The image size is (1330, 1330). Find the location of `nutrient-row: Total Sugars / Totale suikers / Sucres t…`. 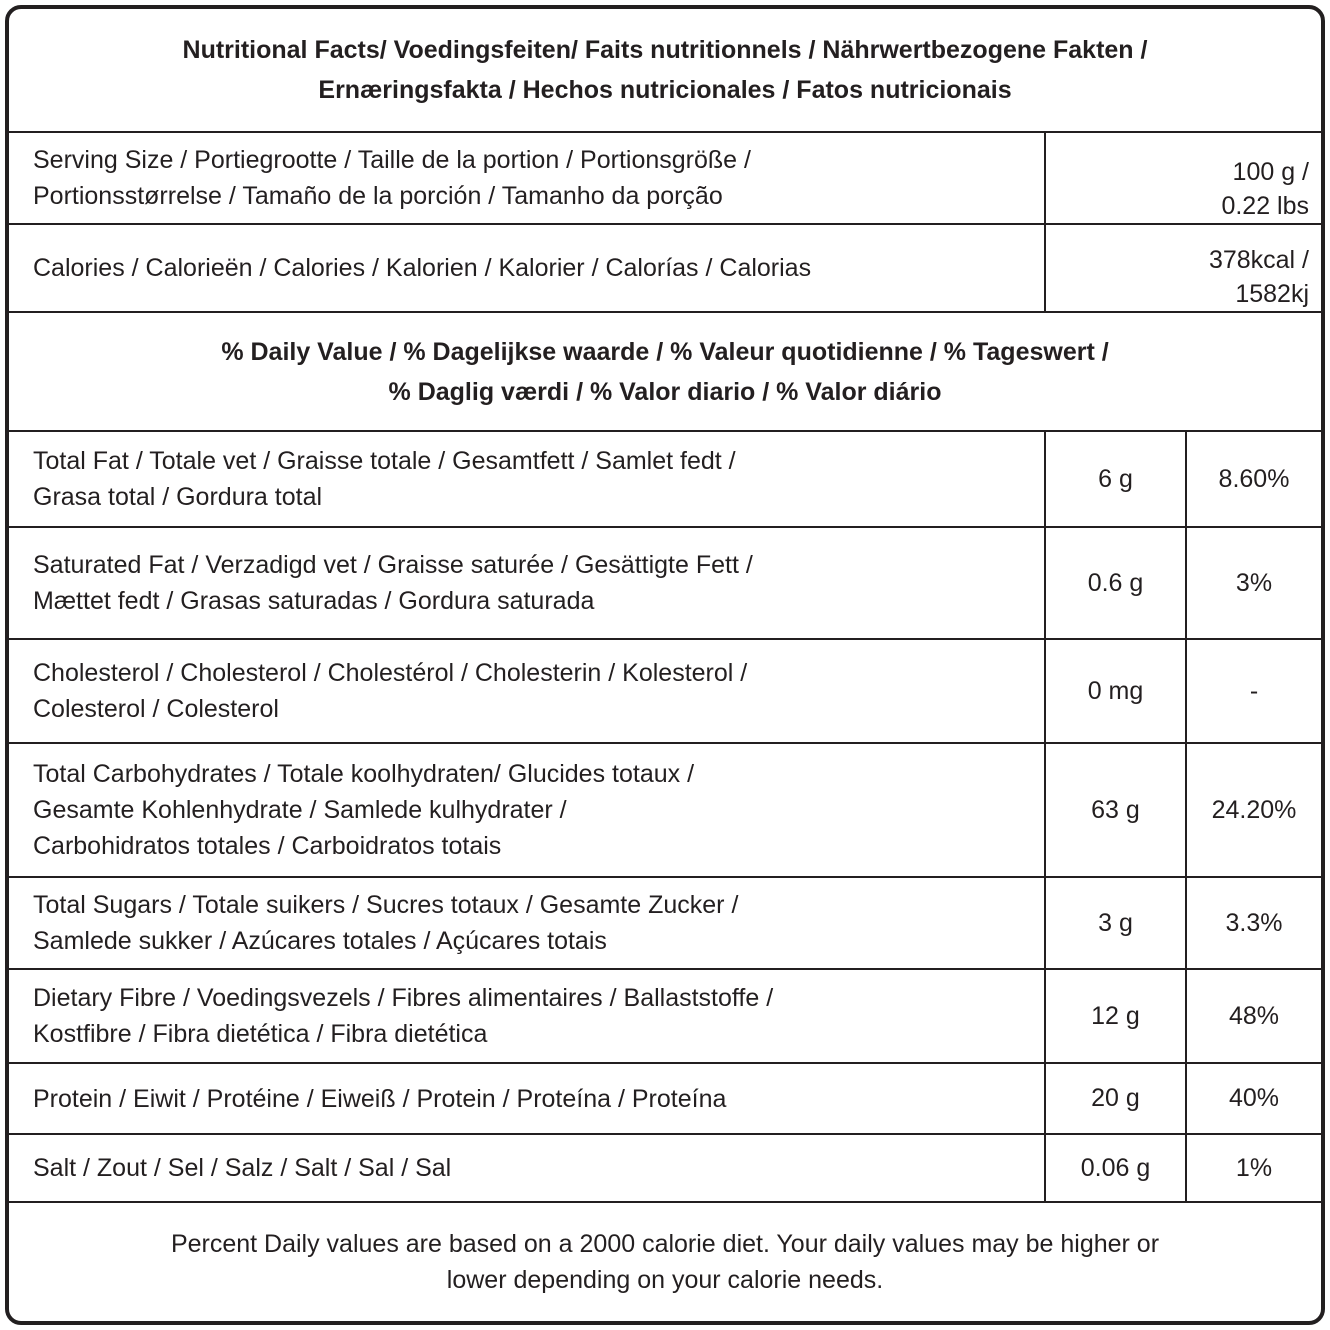

nutrient-row: Total Sugars / Totale suikers / Sucres t… is located at coordinates (665, 924).